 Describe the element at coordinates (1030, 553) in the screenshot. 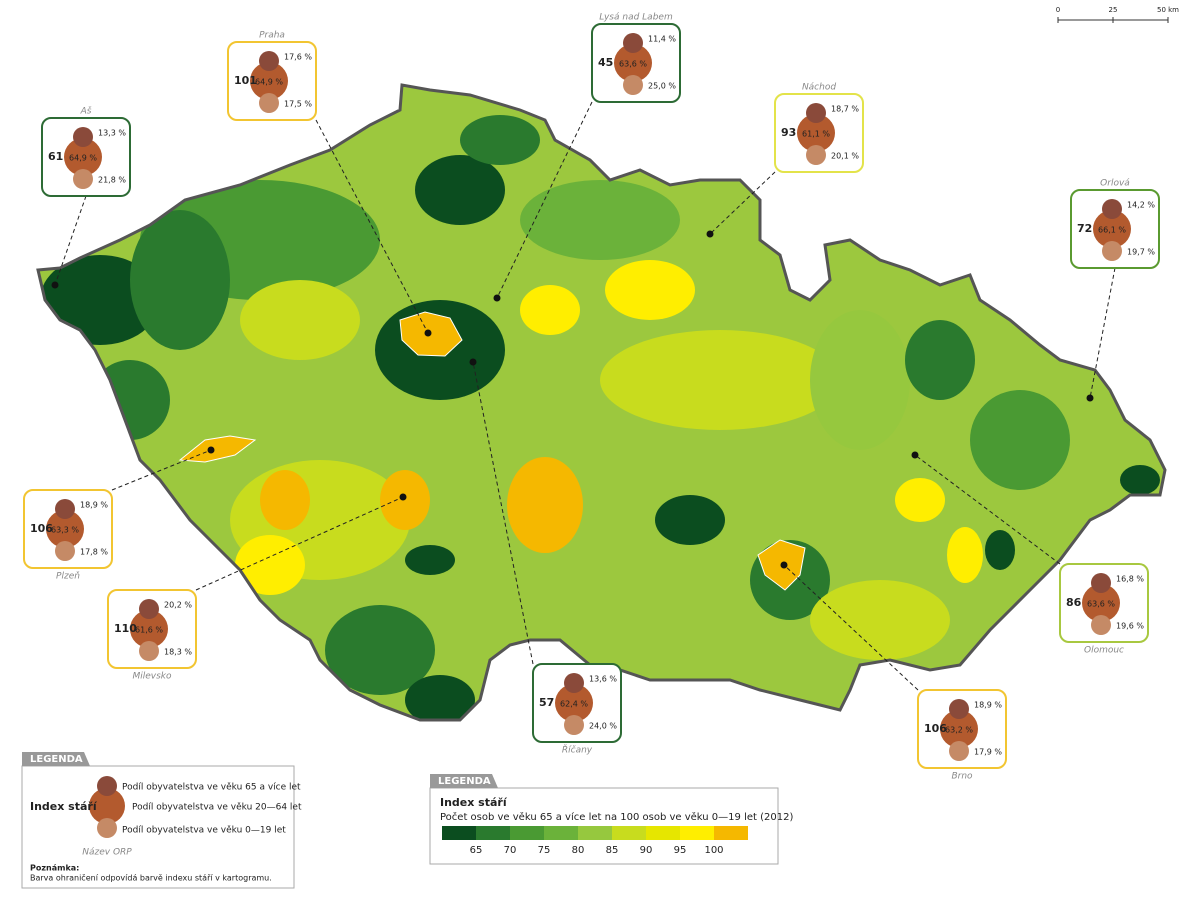

I see `callout: 86 63,6 % 16,8 % 19,6 % Olomouc` at that location.